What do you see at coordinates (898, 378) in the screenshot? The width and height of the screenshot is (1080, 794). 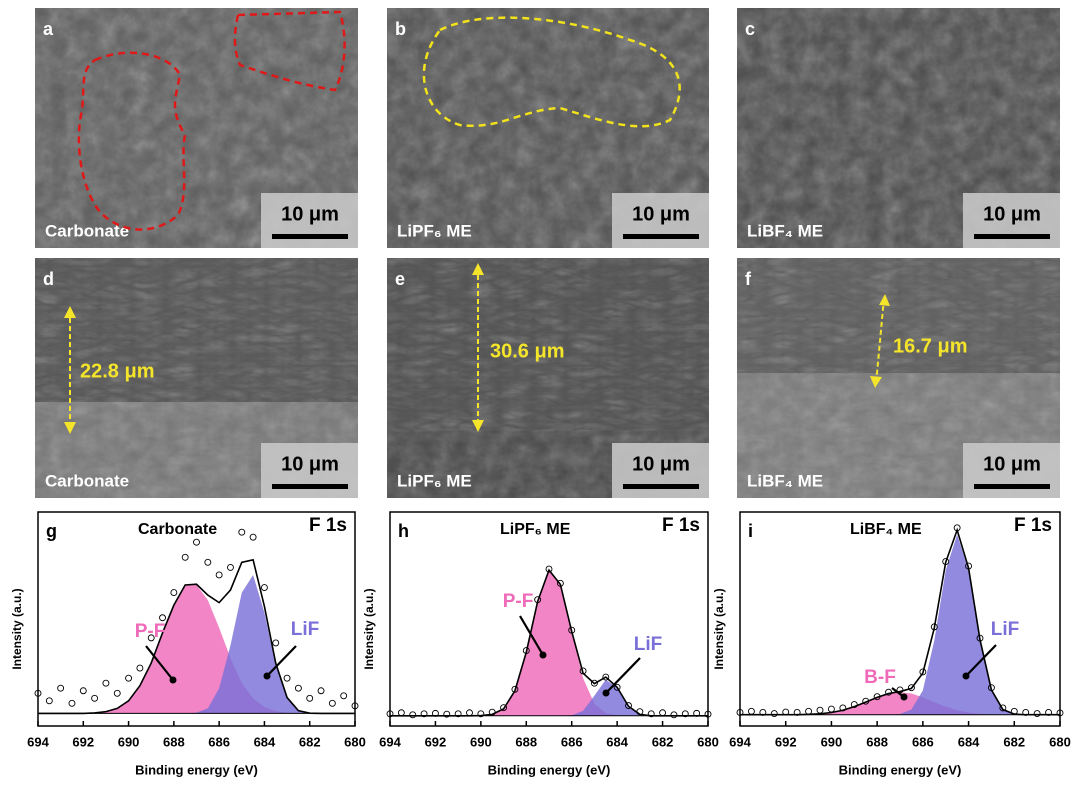 I see `sem-panel: f LiBF₄ ME 10 μm 16.7 μm` at bounding box center [898, 378].